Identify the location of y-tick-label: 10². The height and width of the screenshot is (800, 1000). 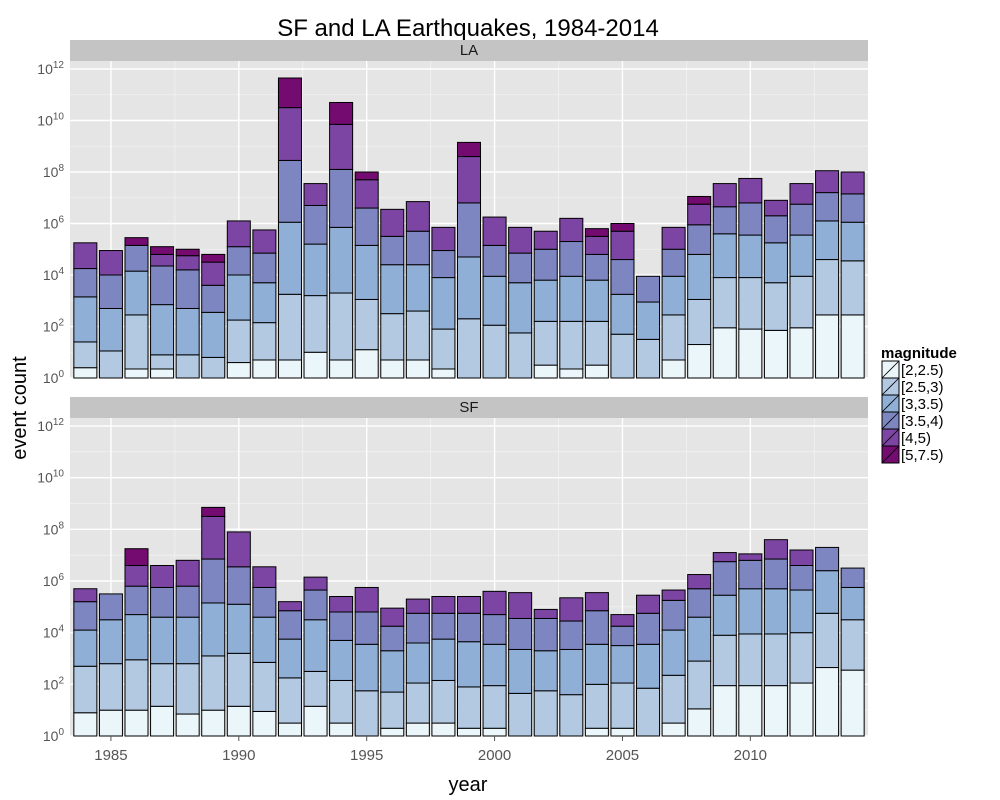
(54, 683).